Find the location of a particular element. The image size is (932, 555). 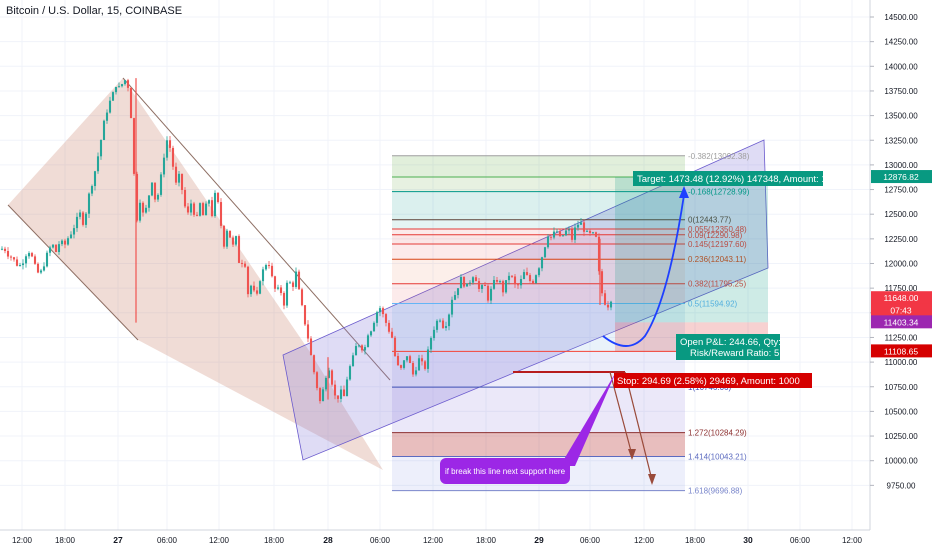

fib-level-label: 1.272(10284.29) is located at coordinates (717, 433).